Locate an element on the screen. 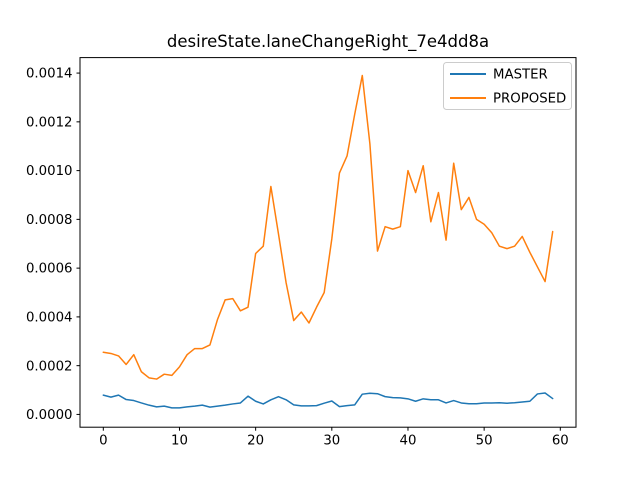  x-tick-label: 0 is located at coordinates (103, 441).